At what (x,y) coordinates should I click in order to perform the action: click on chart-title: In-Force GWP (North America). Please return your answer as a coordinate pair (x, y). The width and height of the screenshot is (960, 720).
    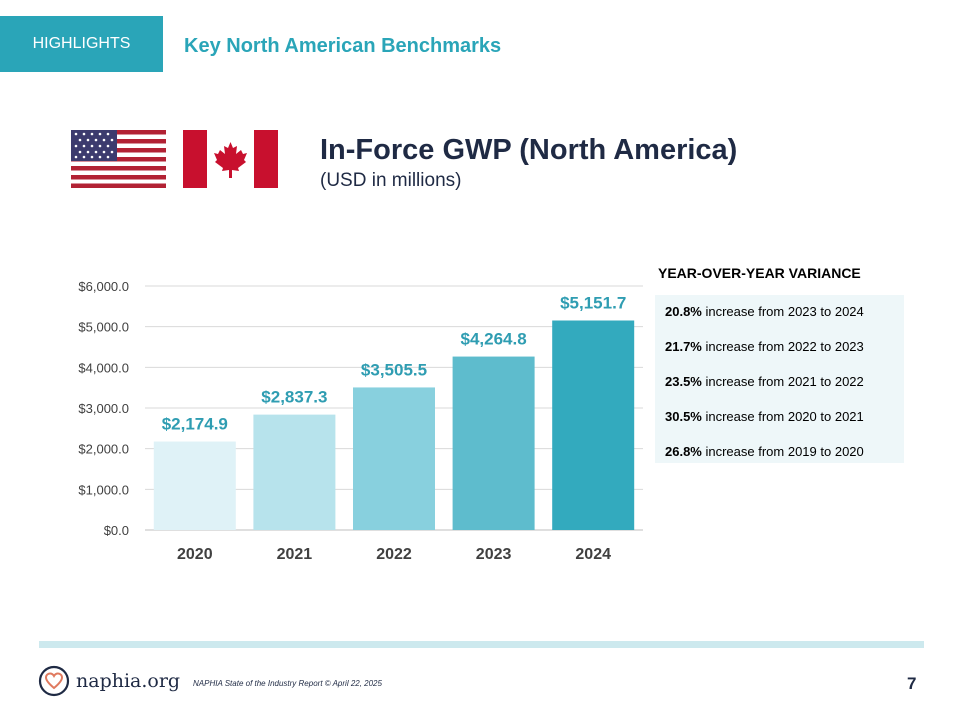
    Looking at the image, I should click on (529, 150).